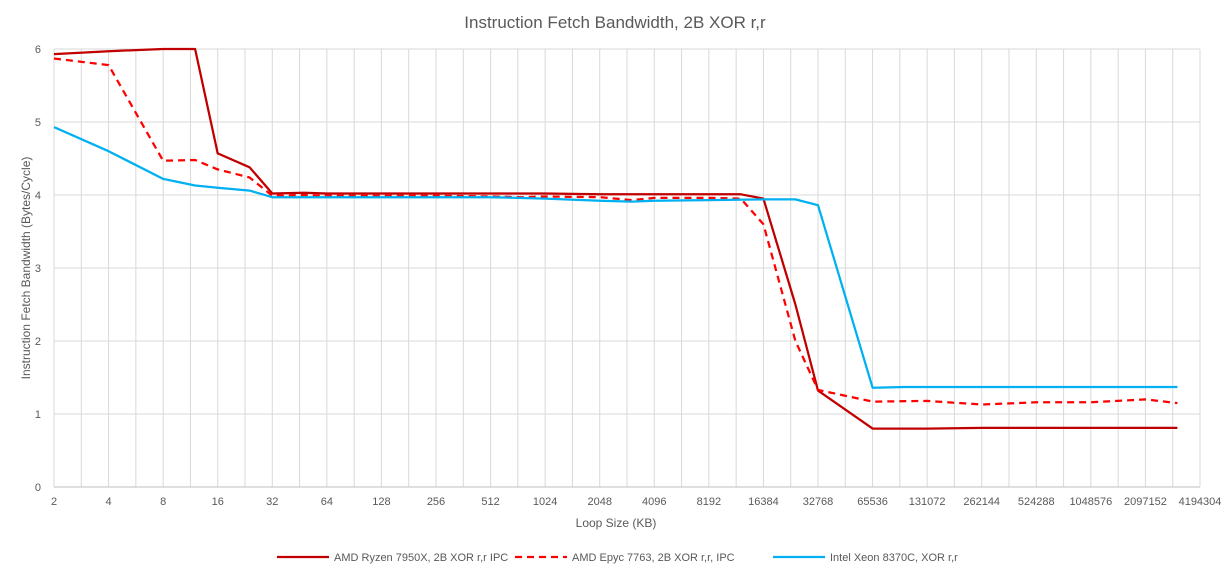 This screenshot has height=578, width=1230. What do you see at coordinates (616, 523) in the screenshot?
I see `x-axis-label: Loop Size (KB)` at bounding box center [616, 523].